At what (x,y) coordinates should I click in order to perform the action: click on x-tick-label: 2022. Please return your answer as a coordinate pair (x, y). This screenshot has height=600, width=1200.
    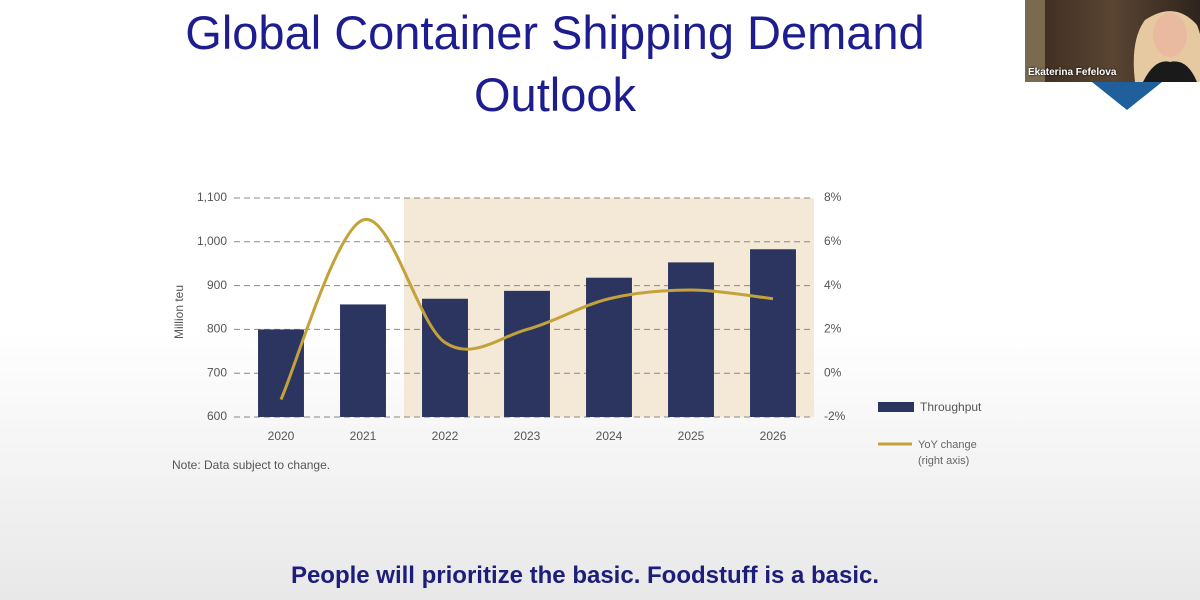
    Looking at the image, I should click on (445, 436).